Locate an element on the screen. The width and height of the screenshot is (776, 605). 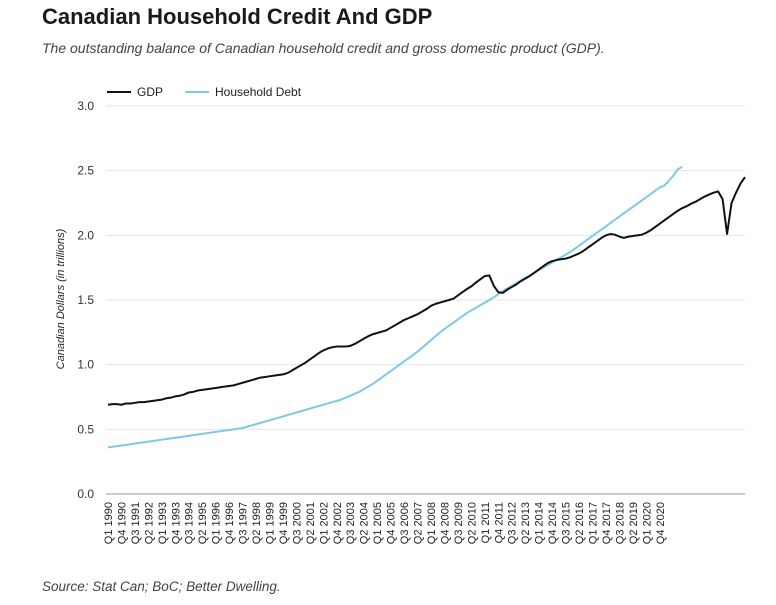
x-tick-label: Q3 1994 is located at coordinates (190, 523).